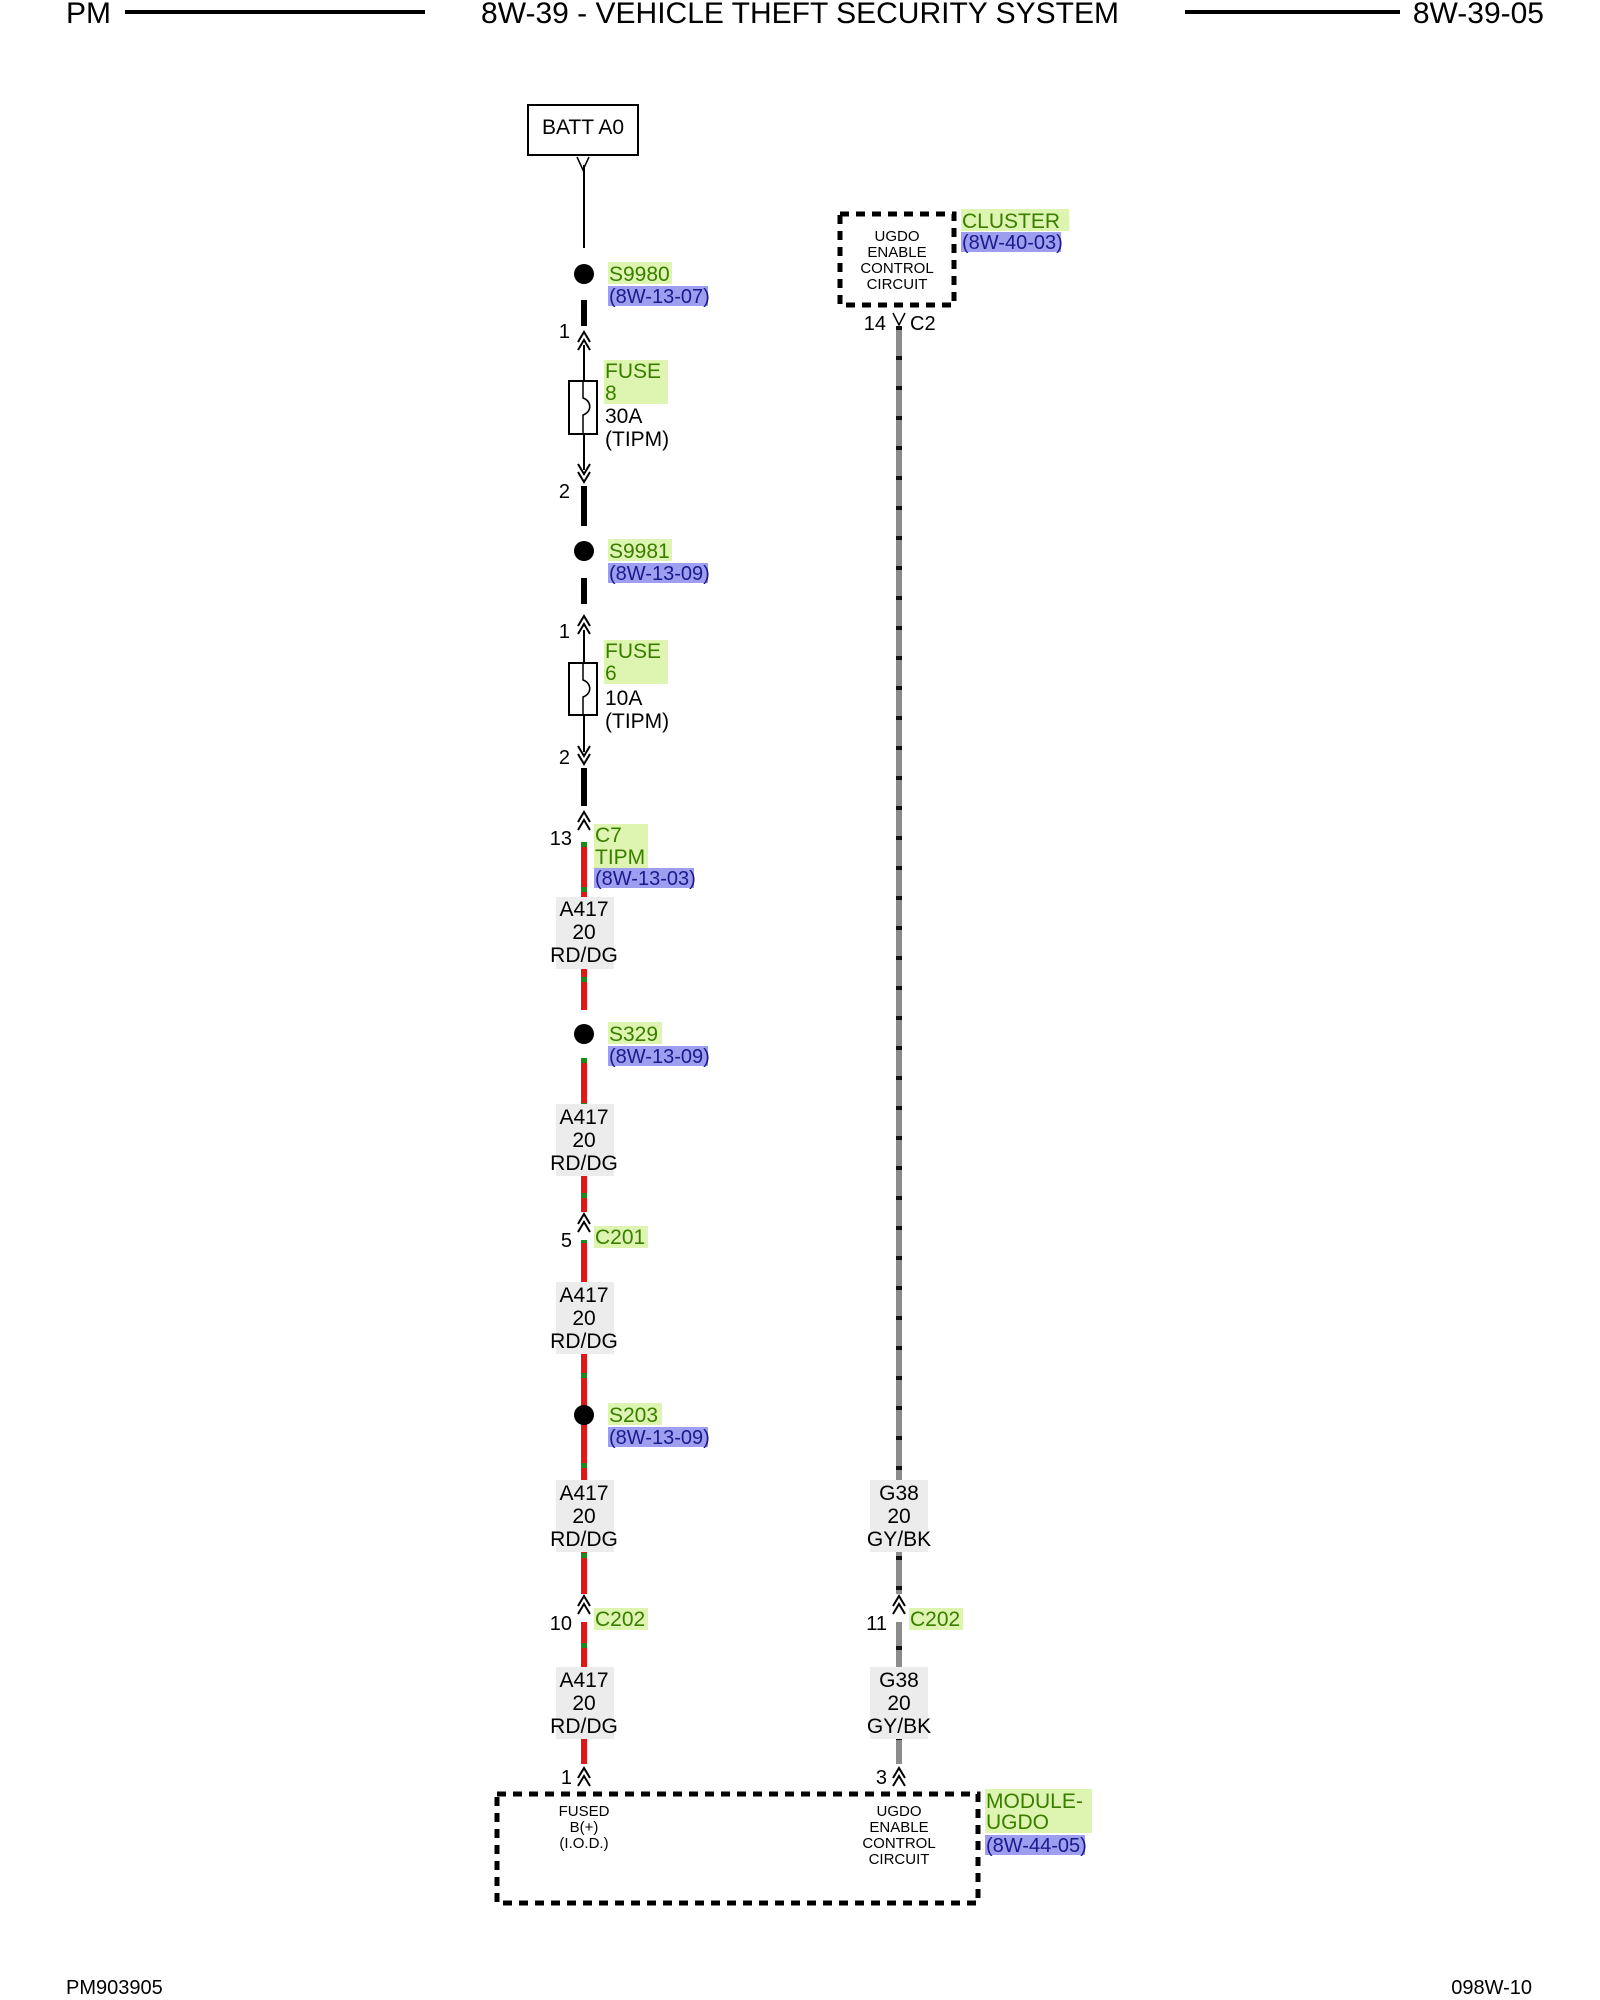 The width and height of the screenshot is (1600, 2000). I want to click on wire-label-g38-1: G38 20 GY/BK, so click(899, 1516).